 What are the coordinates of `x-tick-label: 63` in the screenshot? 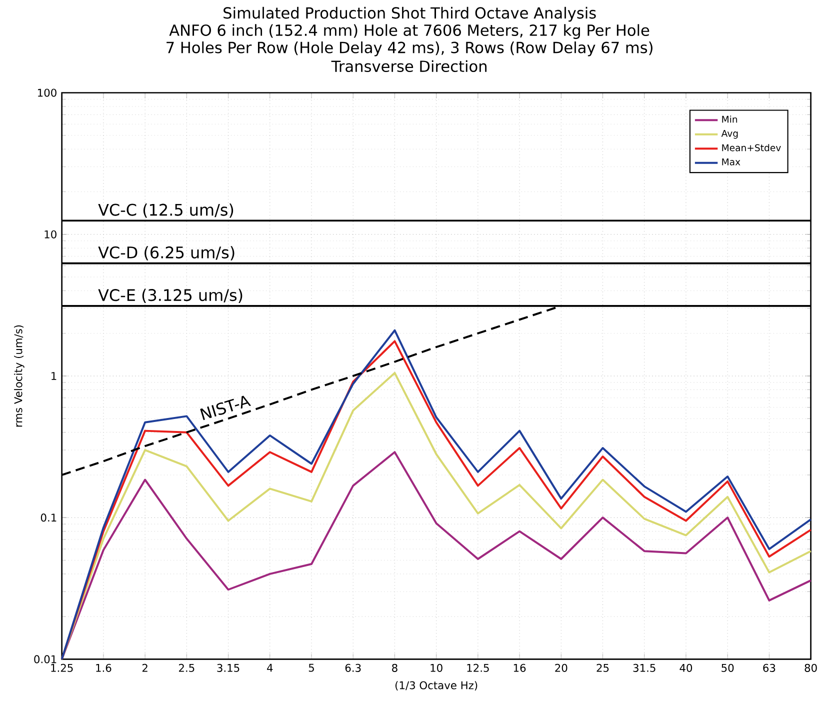 It's located at (769, 668).